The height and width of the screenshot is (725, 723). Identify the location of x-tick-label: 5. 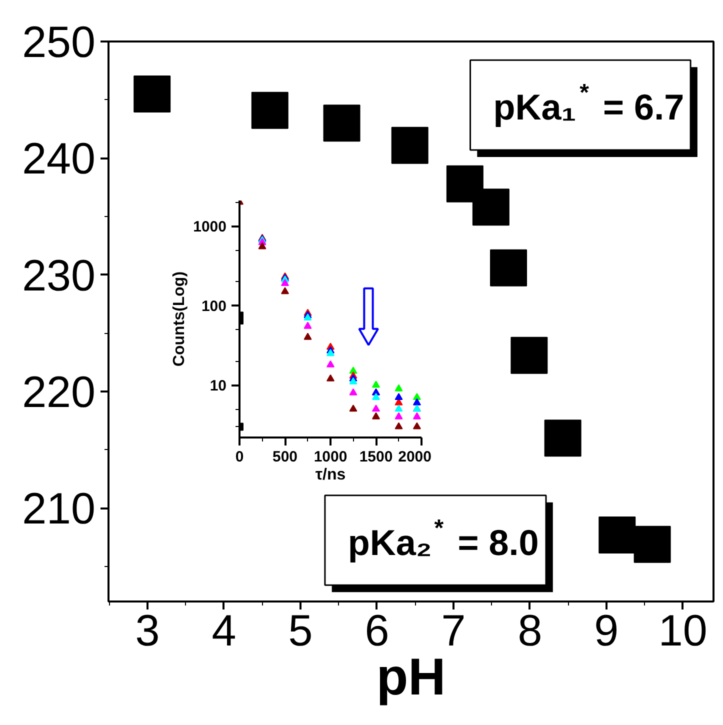
(300, 631).